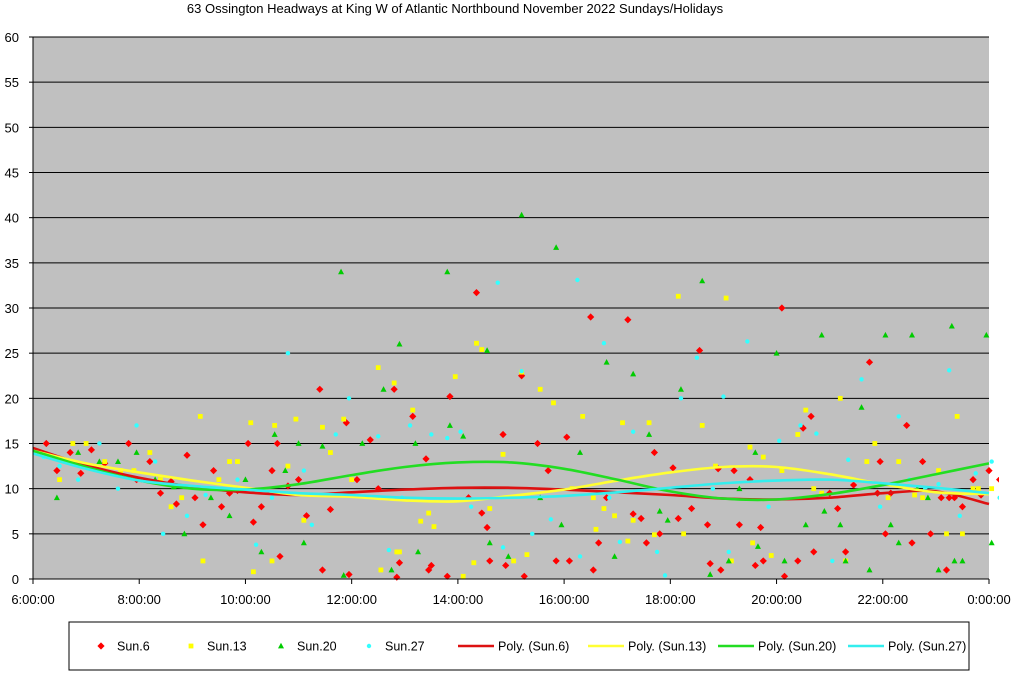 The height and width of the screenshot is (679, 1024). I want to click on x-tick-label: 22:00:00, so click(882, 599).